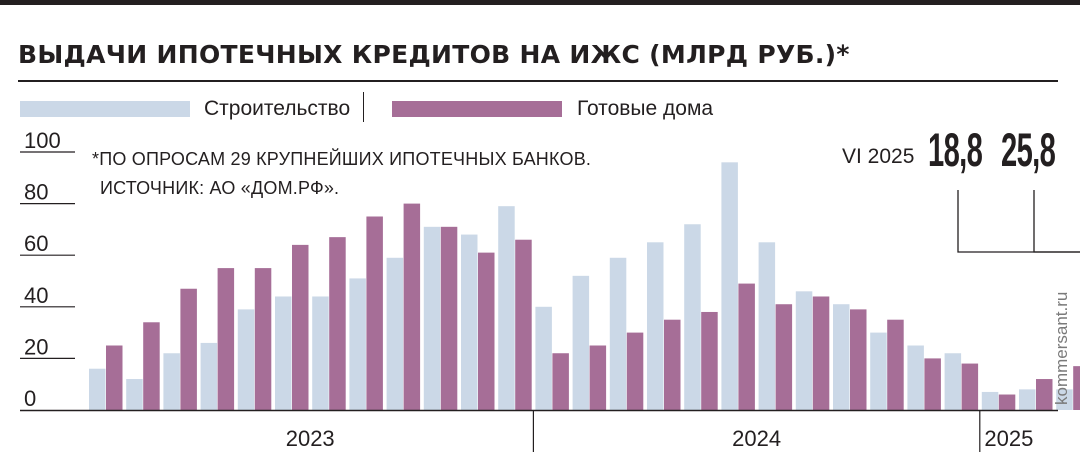 This screenshot has width=1080, height=457. What do you see at coordinates (105, 109) in the screenshot?
I see `legend-swatch-construction` at bounding box center [105, 109].